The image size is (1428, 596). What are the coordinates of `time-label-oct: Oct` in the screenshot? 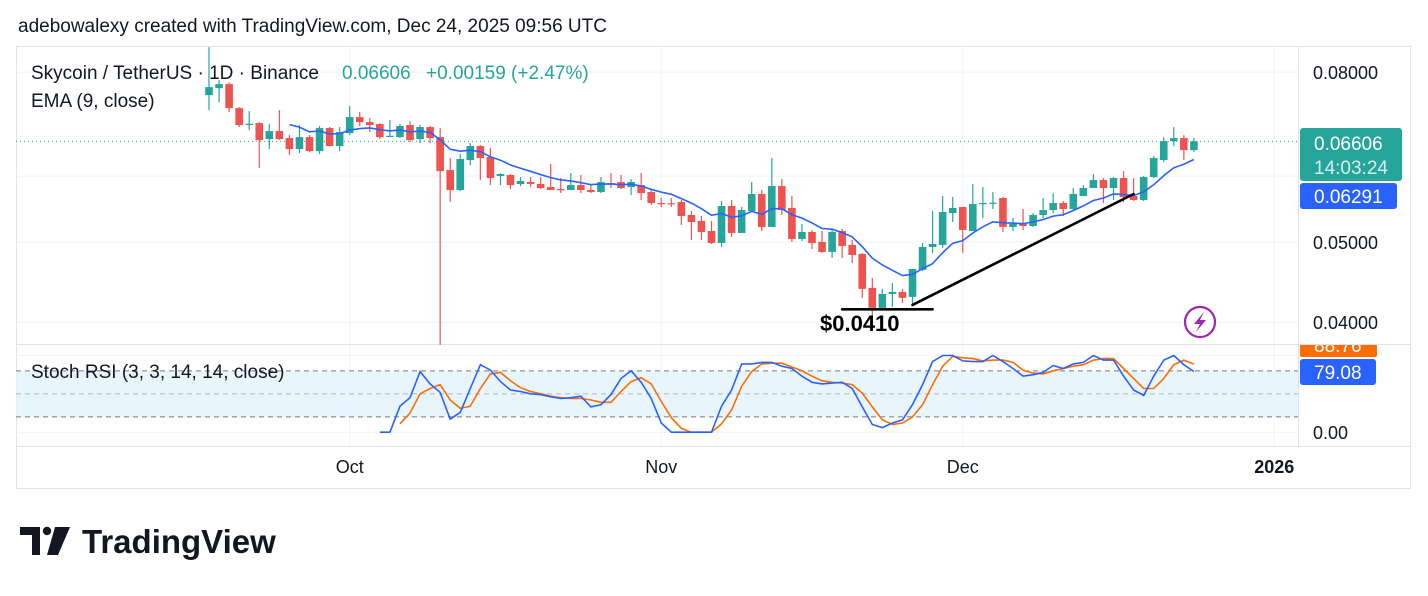 It's located at (350, 467).